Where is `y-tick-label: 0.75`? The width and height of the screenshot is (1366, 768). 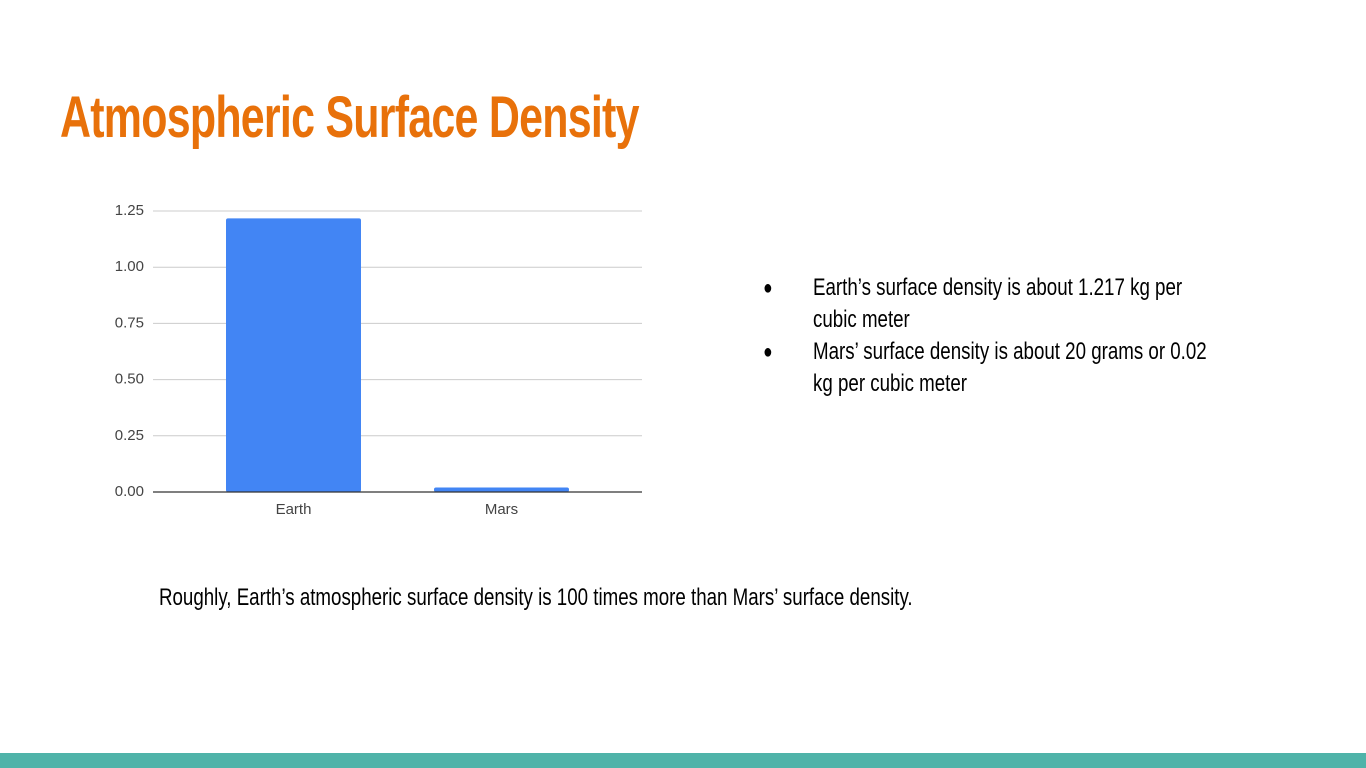
y-tick-label: 0.75 is located at coordinates (129, 322).